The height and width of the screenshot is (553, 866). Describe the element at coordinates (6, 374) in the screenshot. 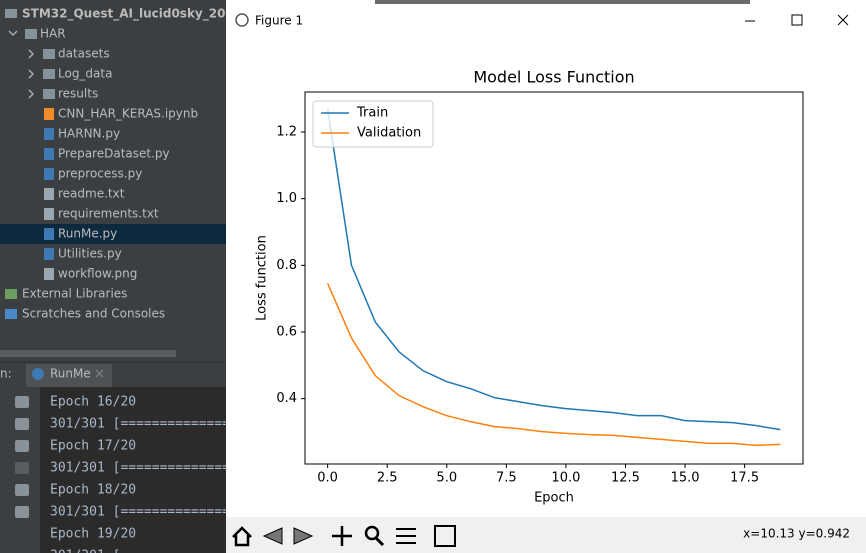

I see `run-label: n:` at that location.